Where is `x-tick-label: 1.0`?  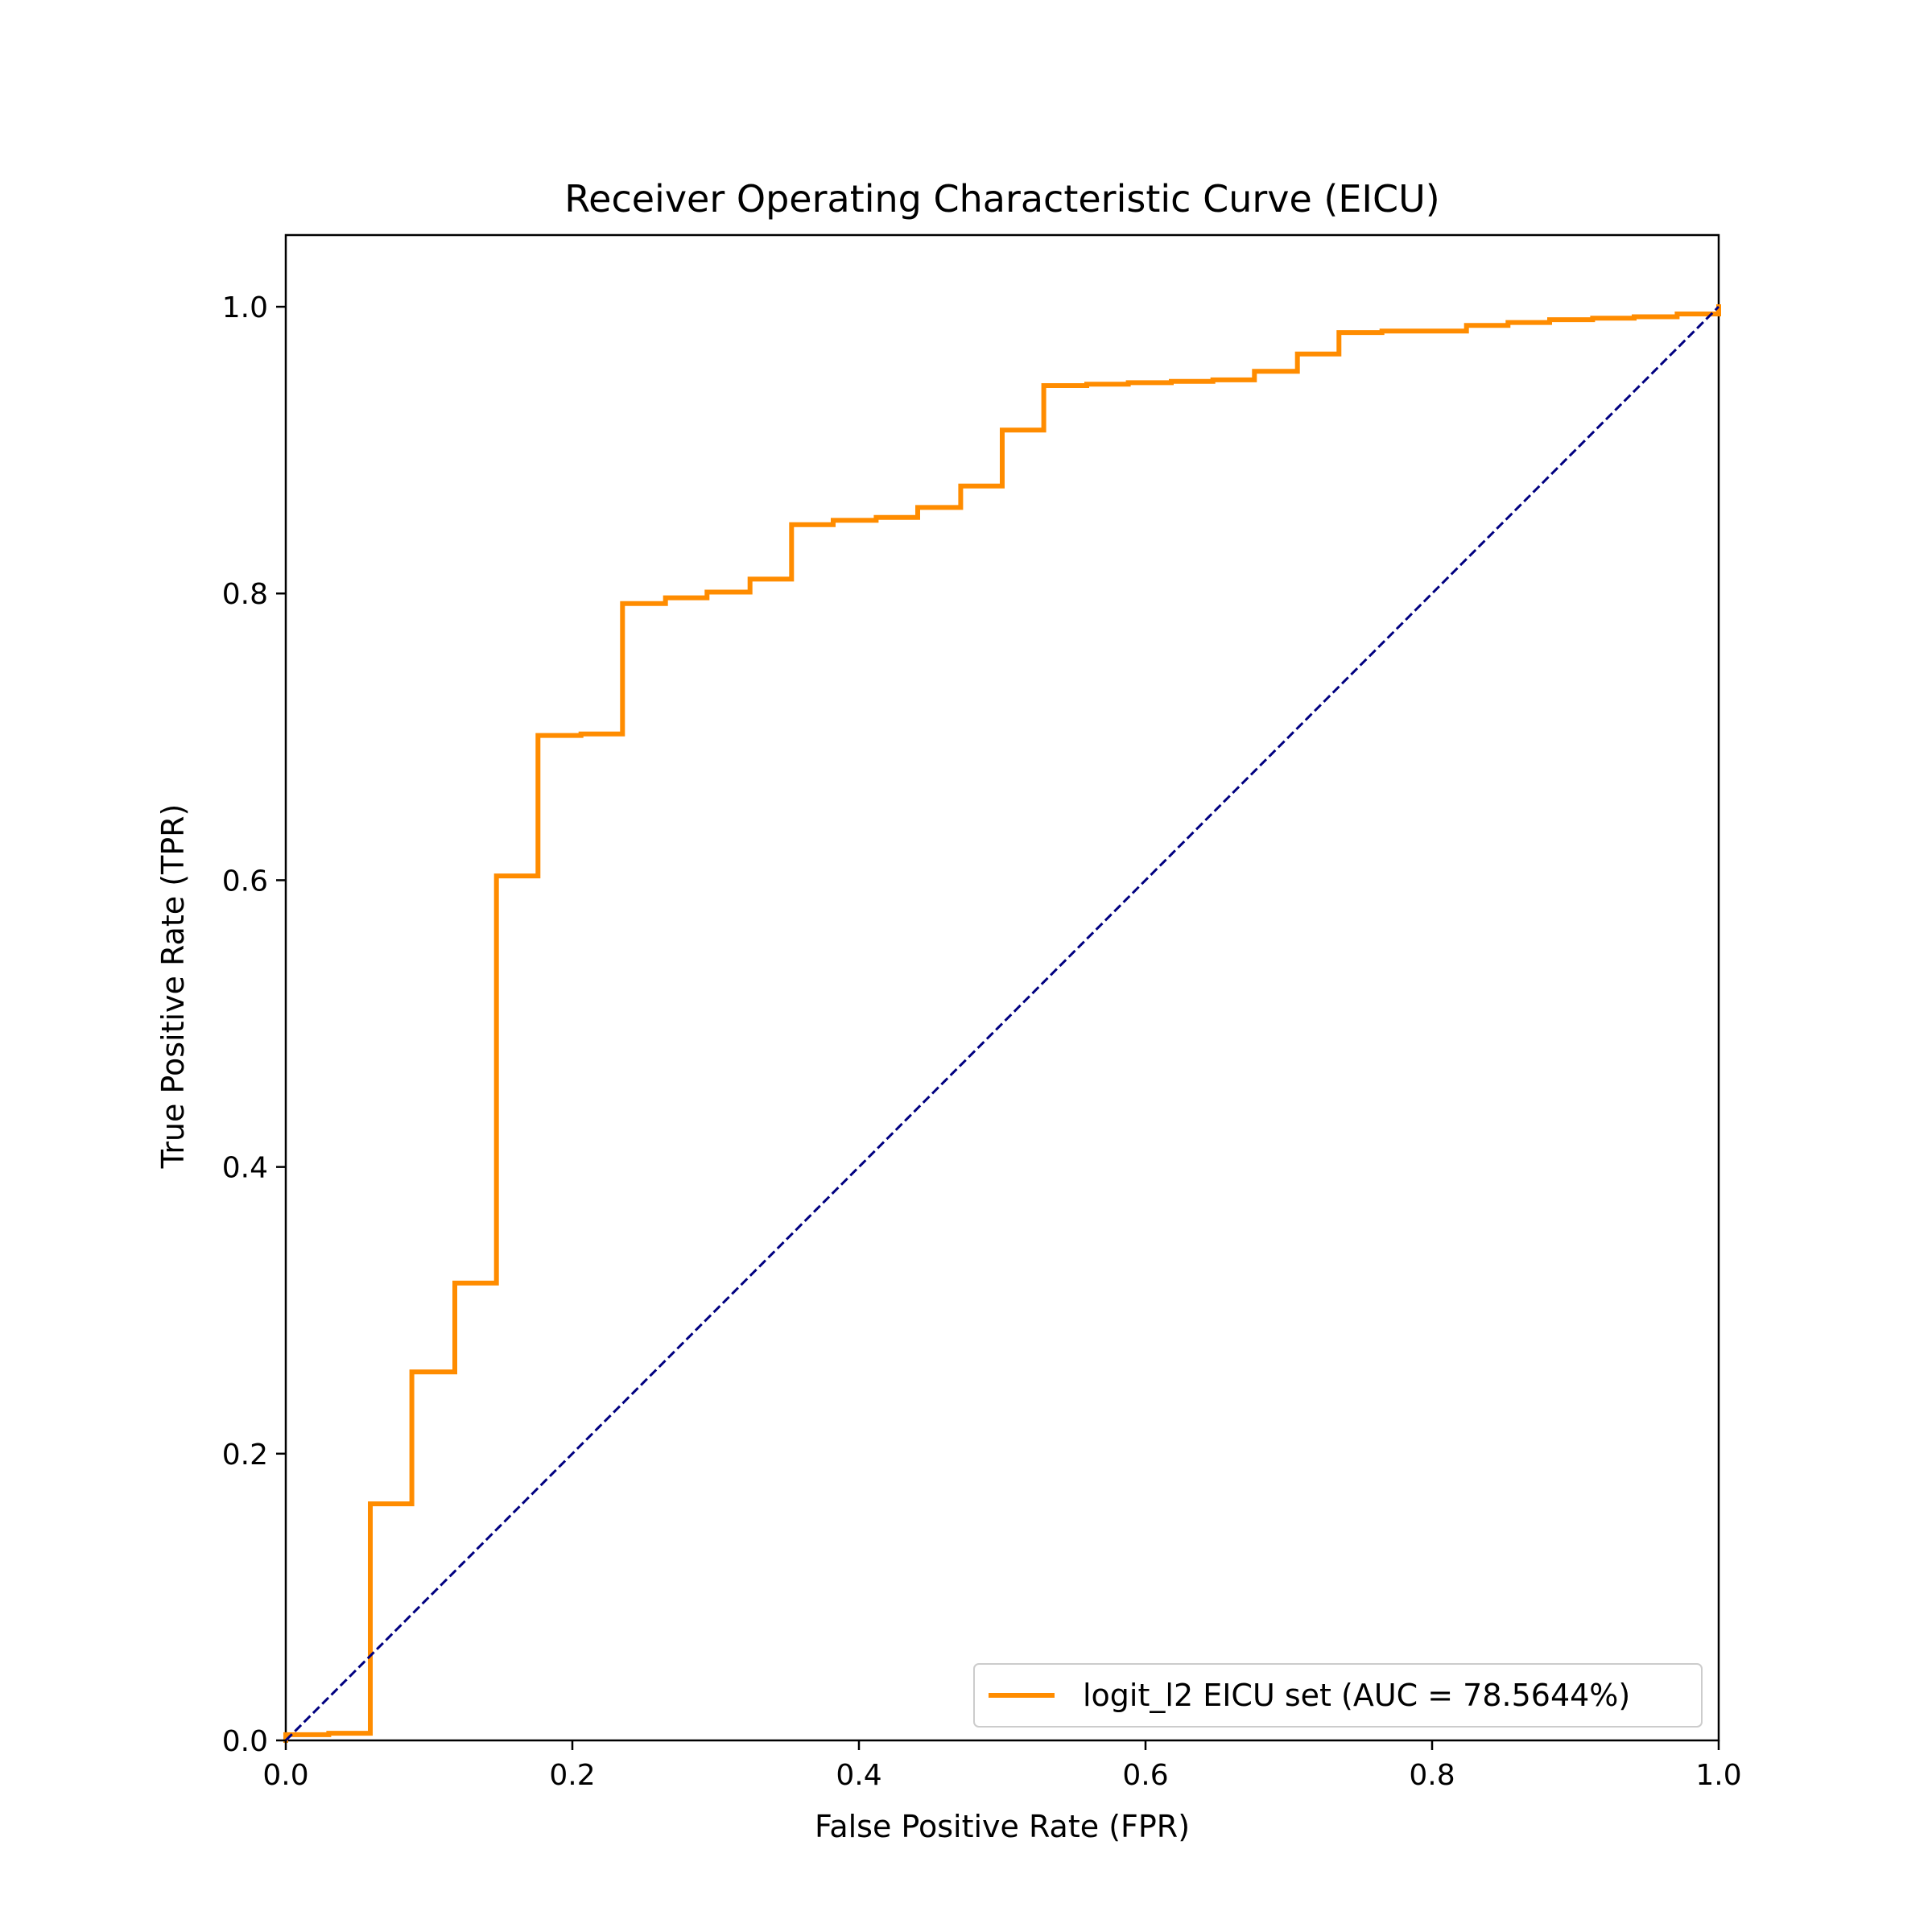 x-tick-label: 1.0 is located at coordinates (1718, 1775).